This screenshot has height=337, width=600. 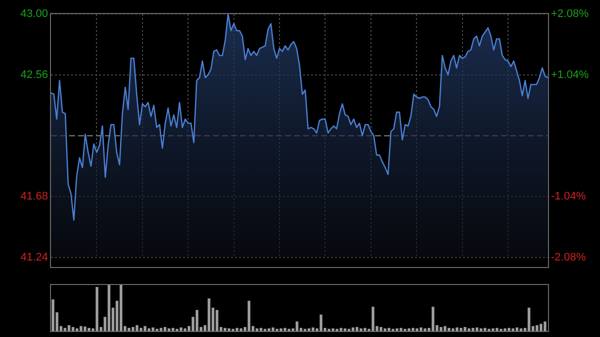 I want to click on y2-tick-label: -1.04%, so click(x=568, y=196).